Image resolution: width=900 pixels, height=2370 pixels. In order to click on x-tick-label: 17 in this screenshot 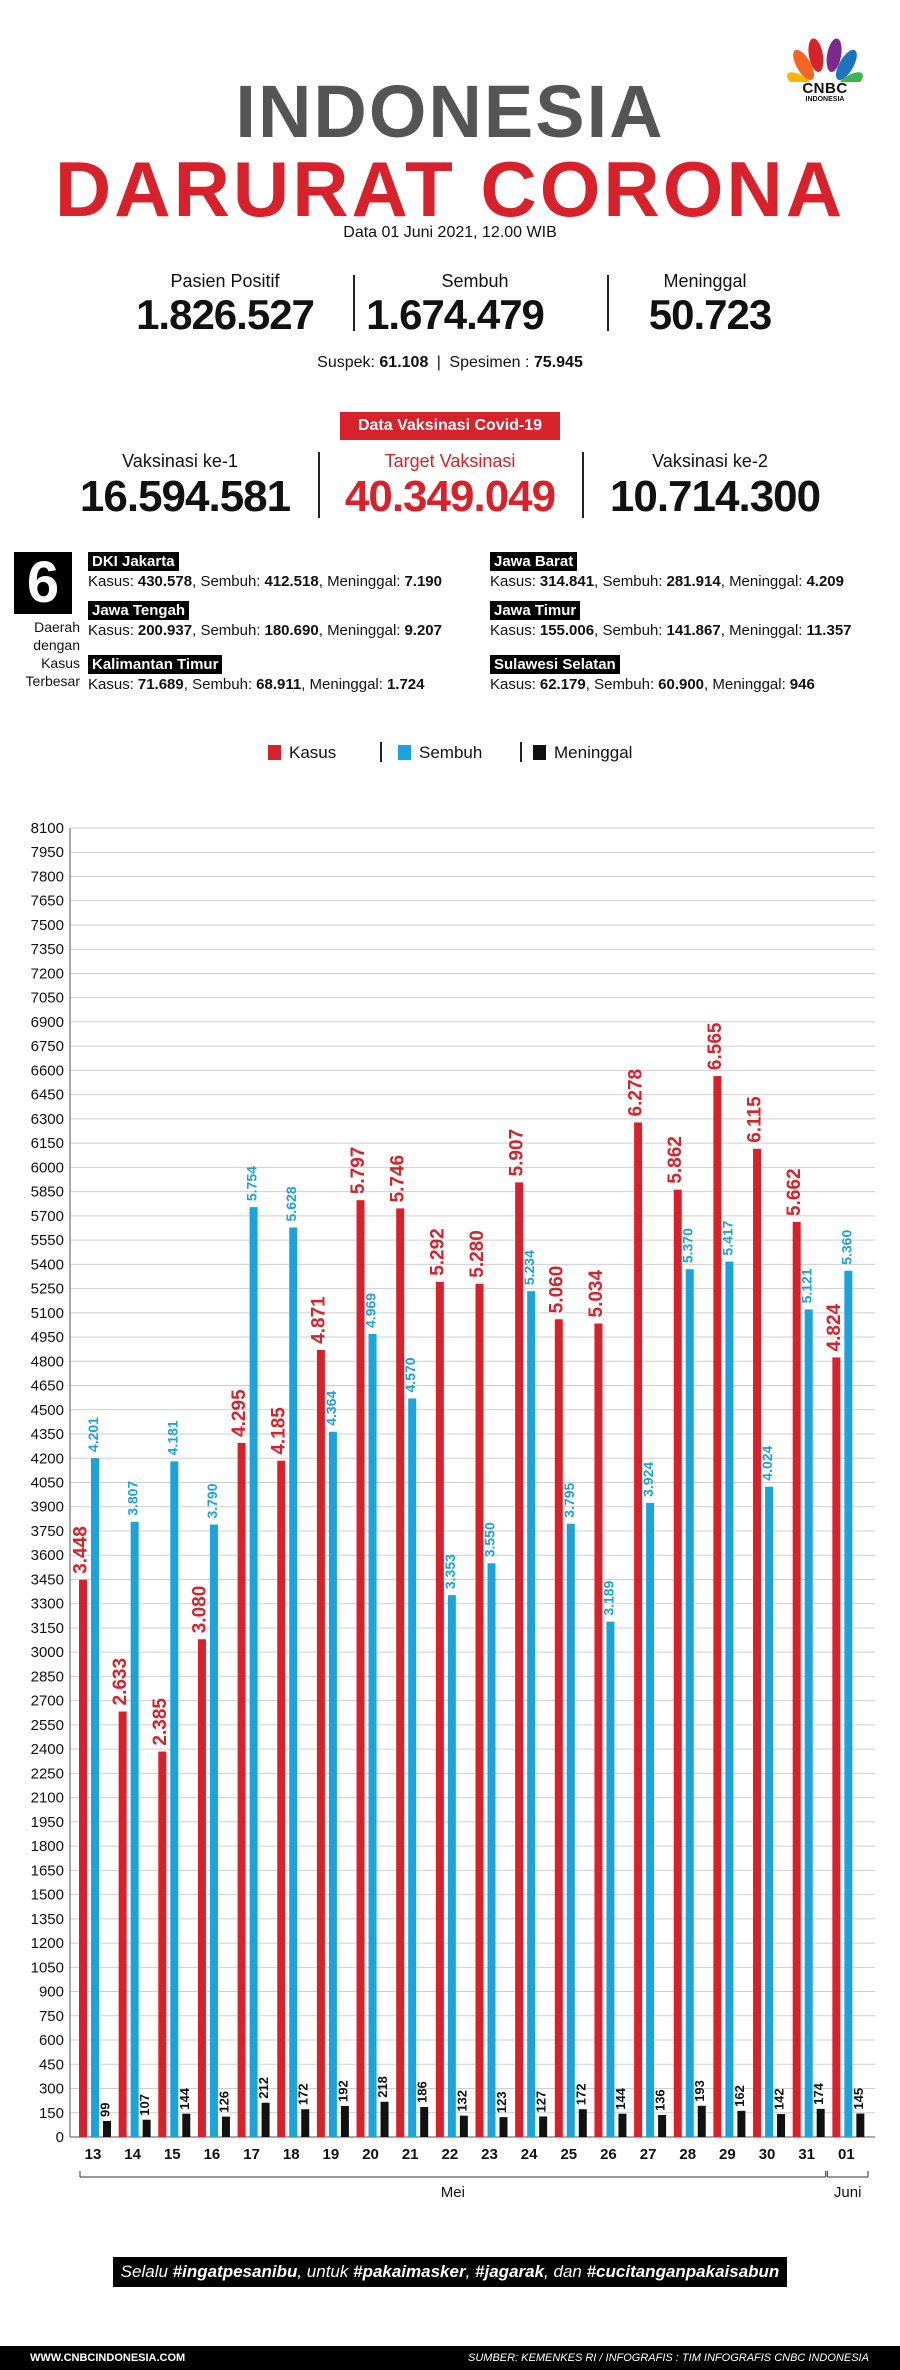, I will do `click(251, 2154)`.